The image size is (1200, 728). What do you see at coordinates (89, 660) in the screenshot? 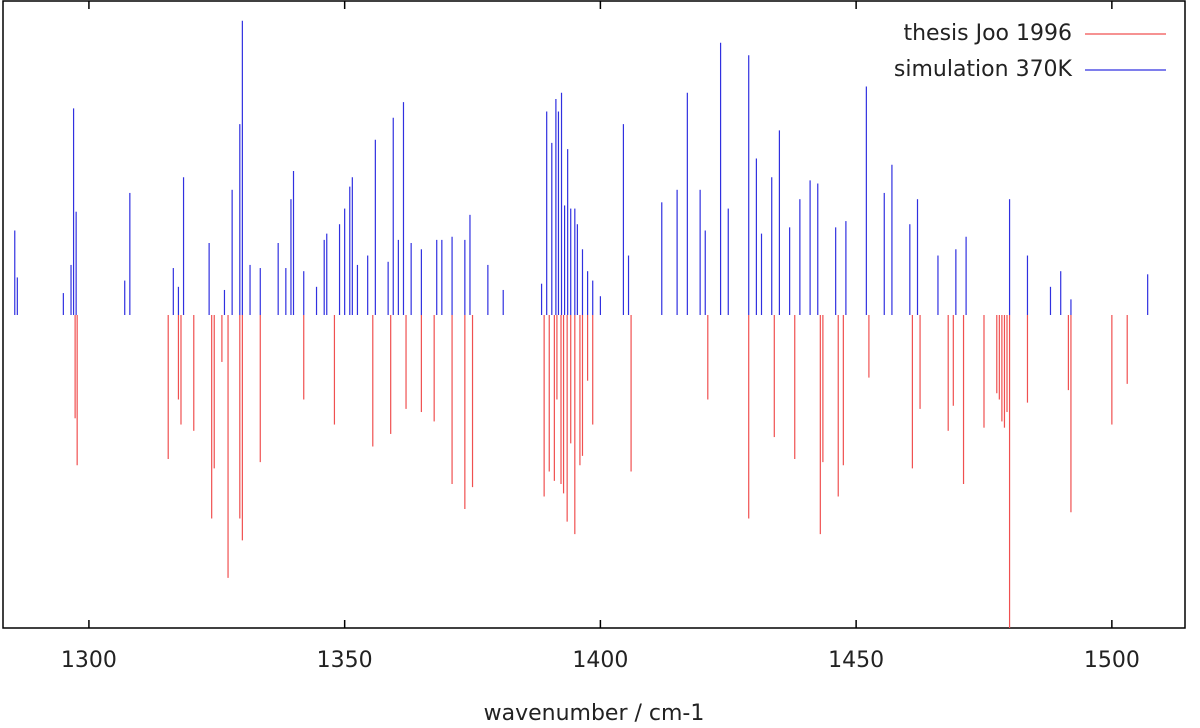
I see `x-tick-label: 1300` at bounding box center [89, 660].